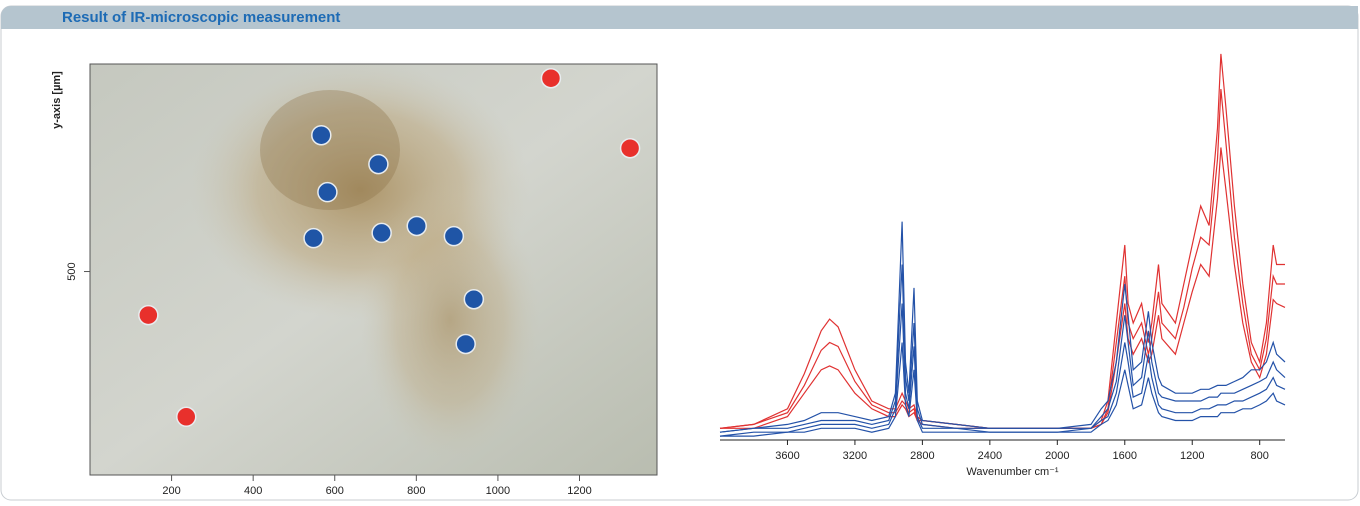 This screenshot has width=1360, height=506. Describe the element at coordinates (922, 456) in the screenshot. I see `x-tick-label: 2800` at that location.